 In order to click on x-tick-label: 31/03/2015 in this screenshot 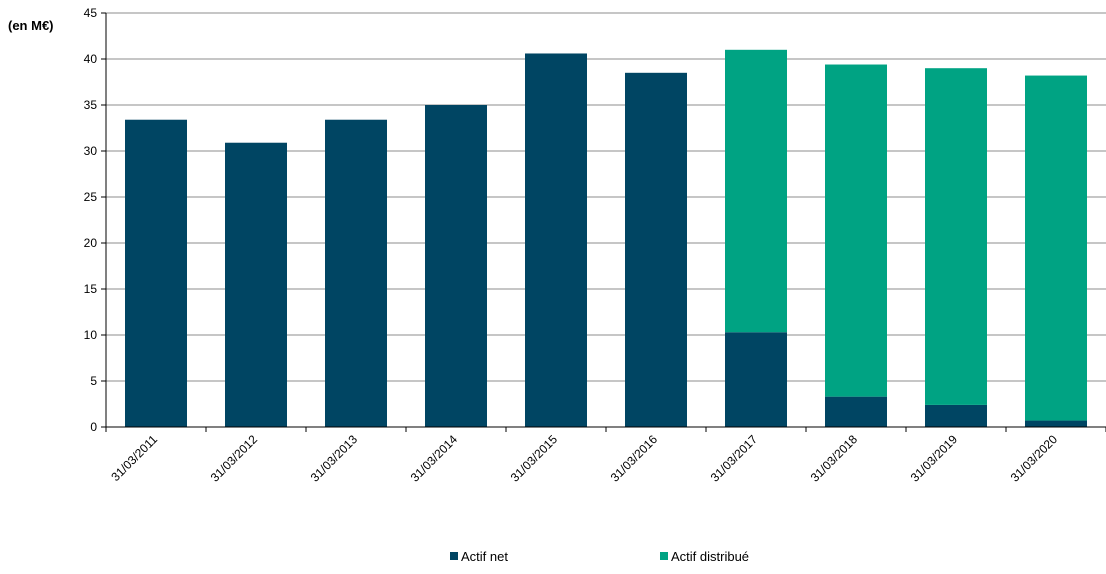, I will do `click(534, 458)`.